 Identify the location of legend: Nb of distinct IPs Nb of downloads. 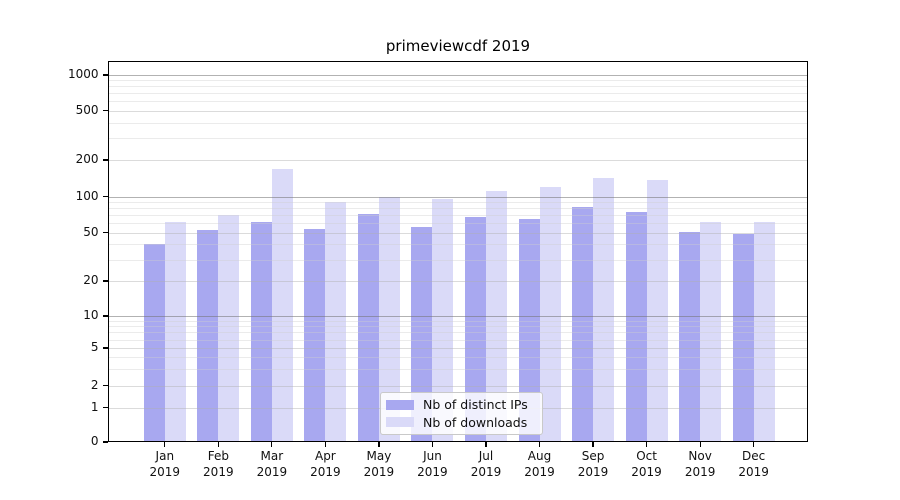
(461, 413).